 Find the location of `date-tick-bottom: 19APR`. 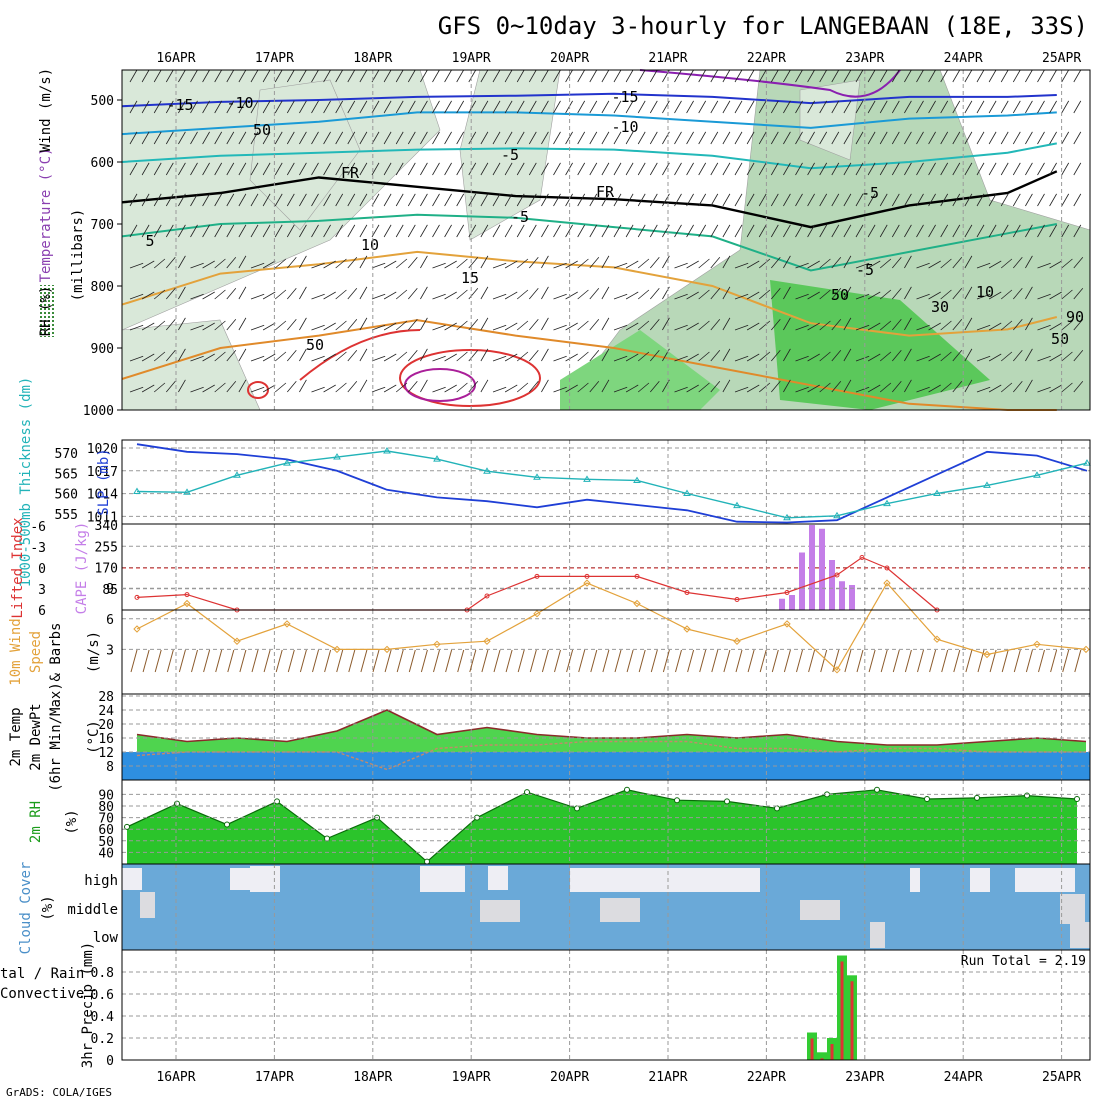

date-tick-bottom: 19APR is located at coordinates (471, 1077).